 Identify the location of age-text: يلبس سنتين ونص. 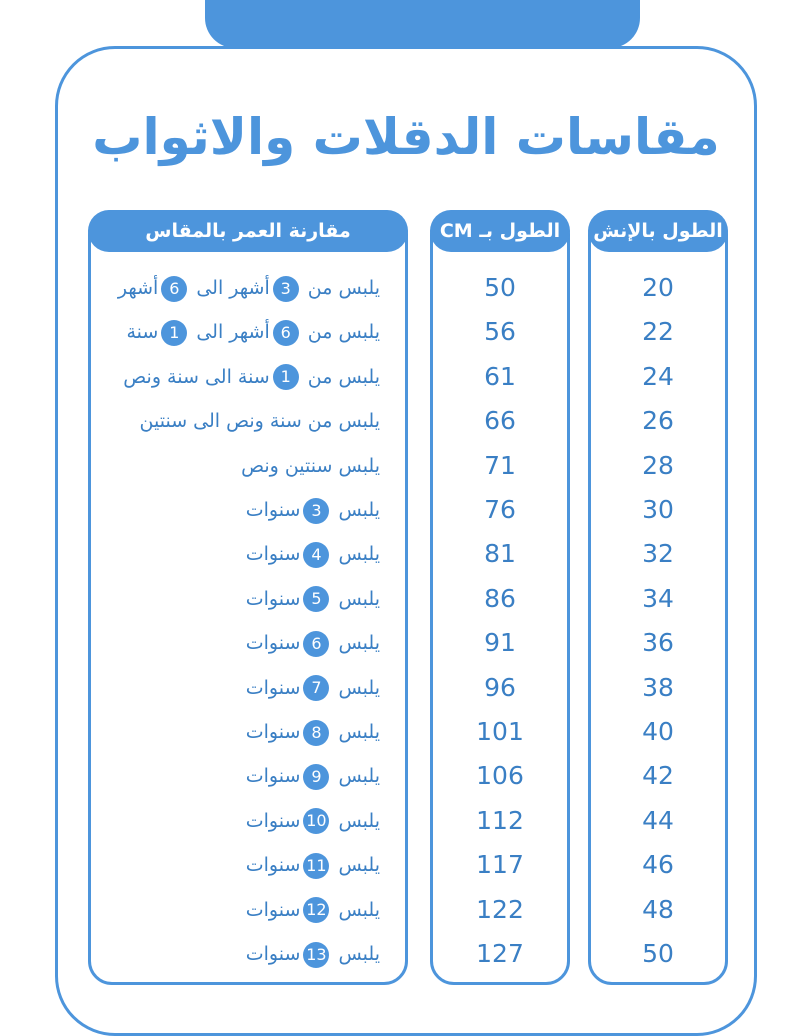
(310, 465).